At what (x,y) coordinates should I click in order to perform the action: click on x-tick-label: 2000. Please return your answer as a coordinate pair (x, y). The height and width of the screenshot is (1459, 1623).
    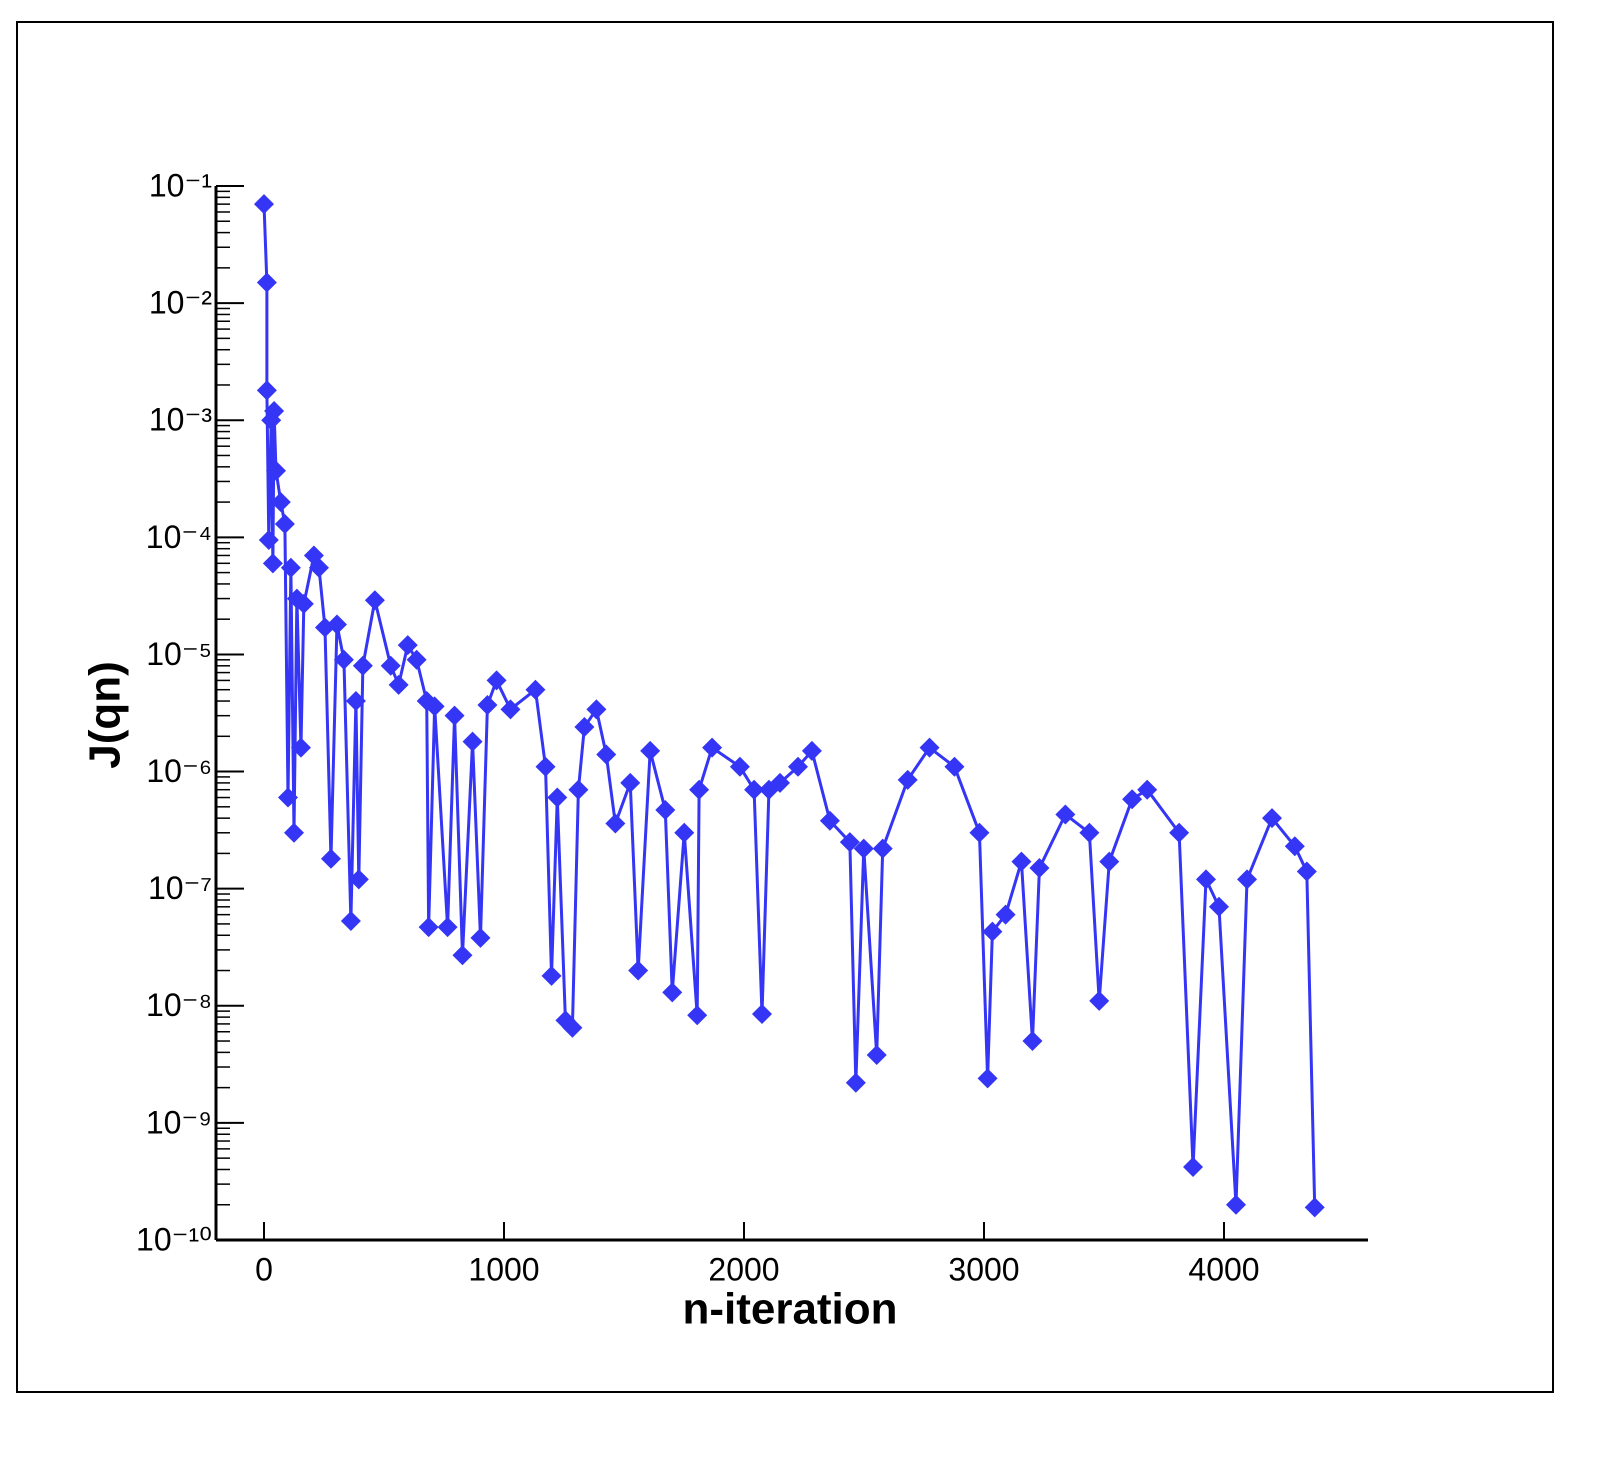
    Looking at the image, I should click on (743, 1269).